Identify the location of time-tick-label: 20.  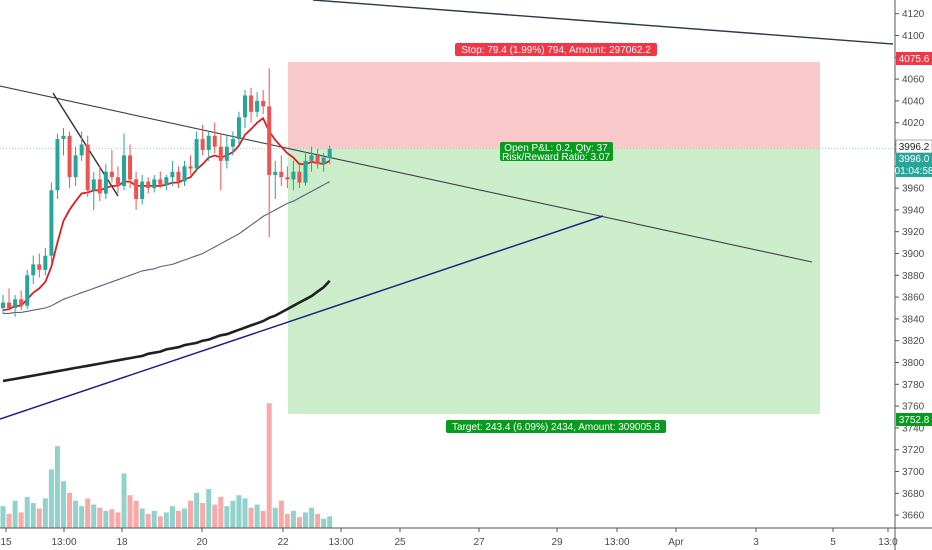
(202, 542).